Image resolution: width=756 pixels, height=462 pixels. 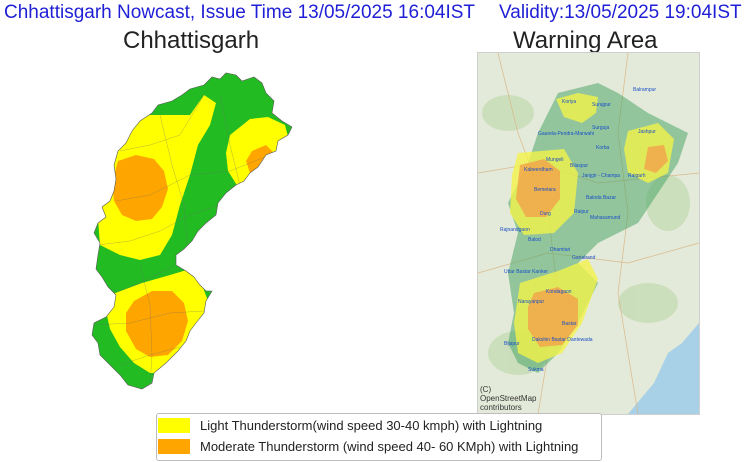 I want to click on district-label: Dakshin Bastar Dantewada, so click(x=562, y=340).